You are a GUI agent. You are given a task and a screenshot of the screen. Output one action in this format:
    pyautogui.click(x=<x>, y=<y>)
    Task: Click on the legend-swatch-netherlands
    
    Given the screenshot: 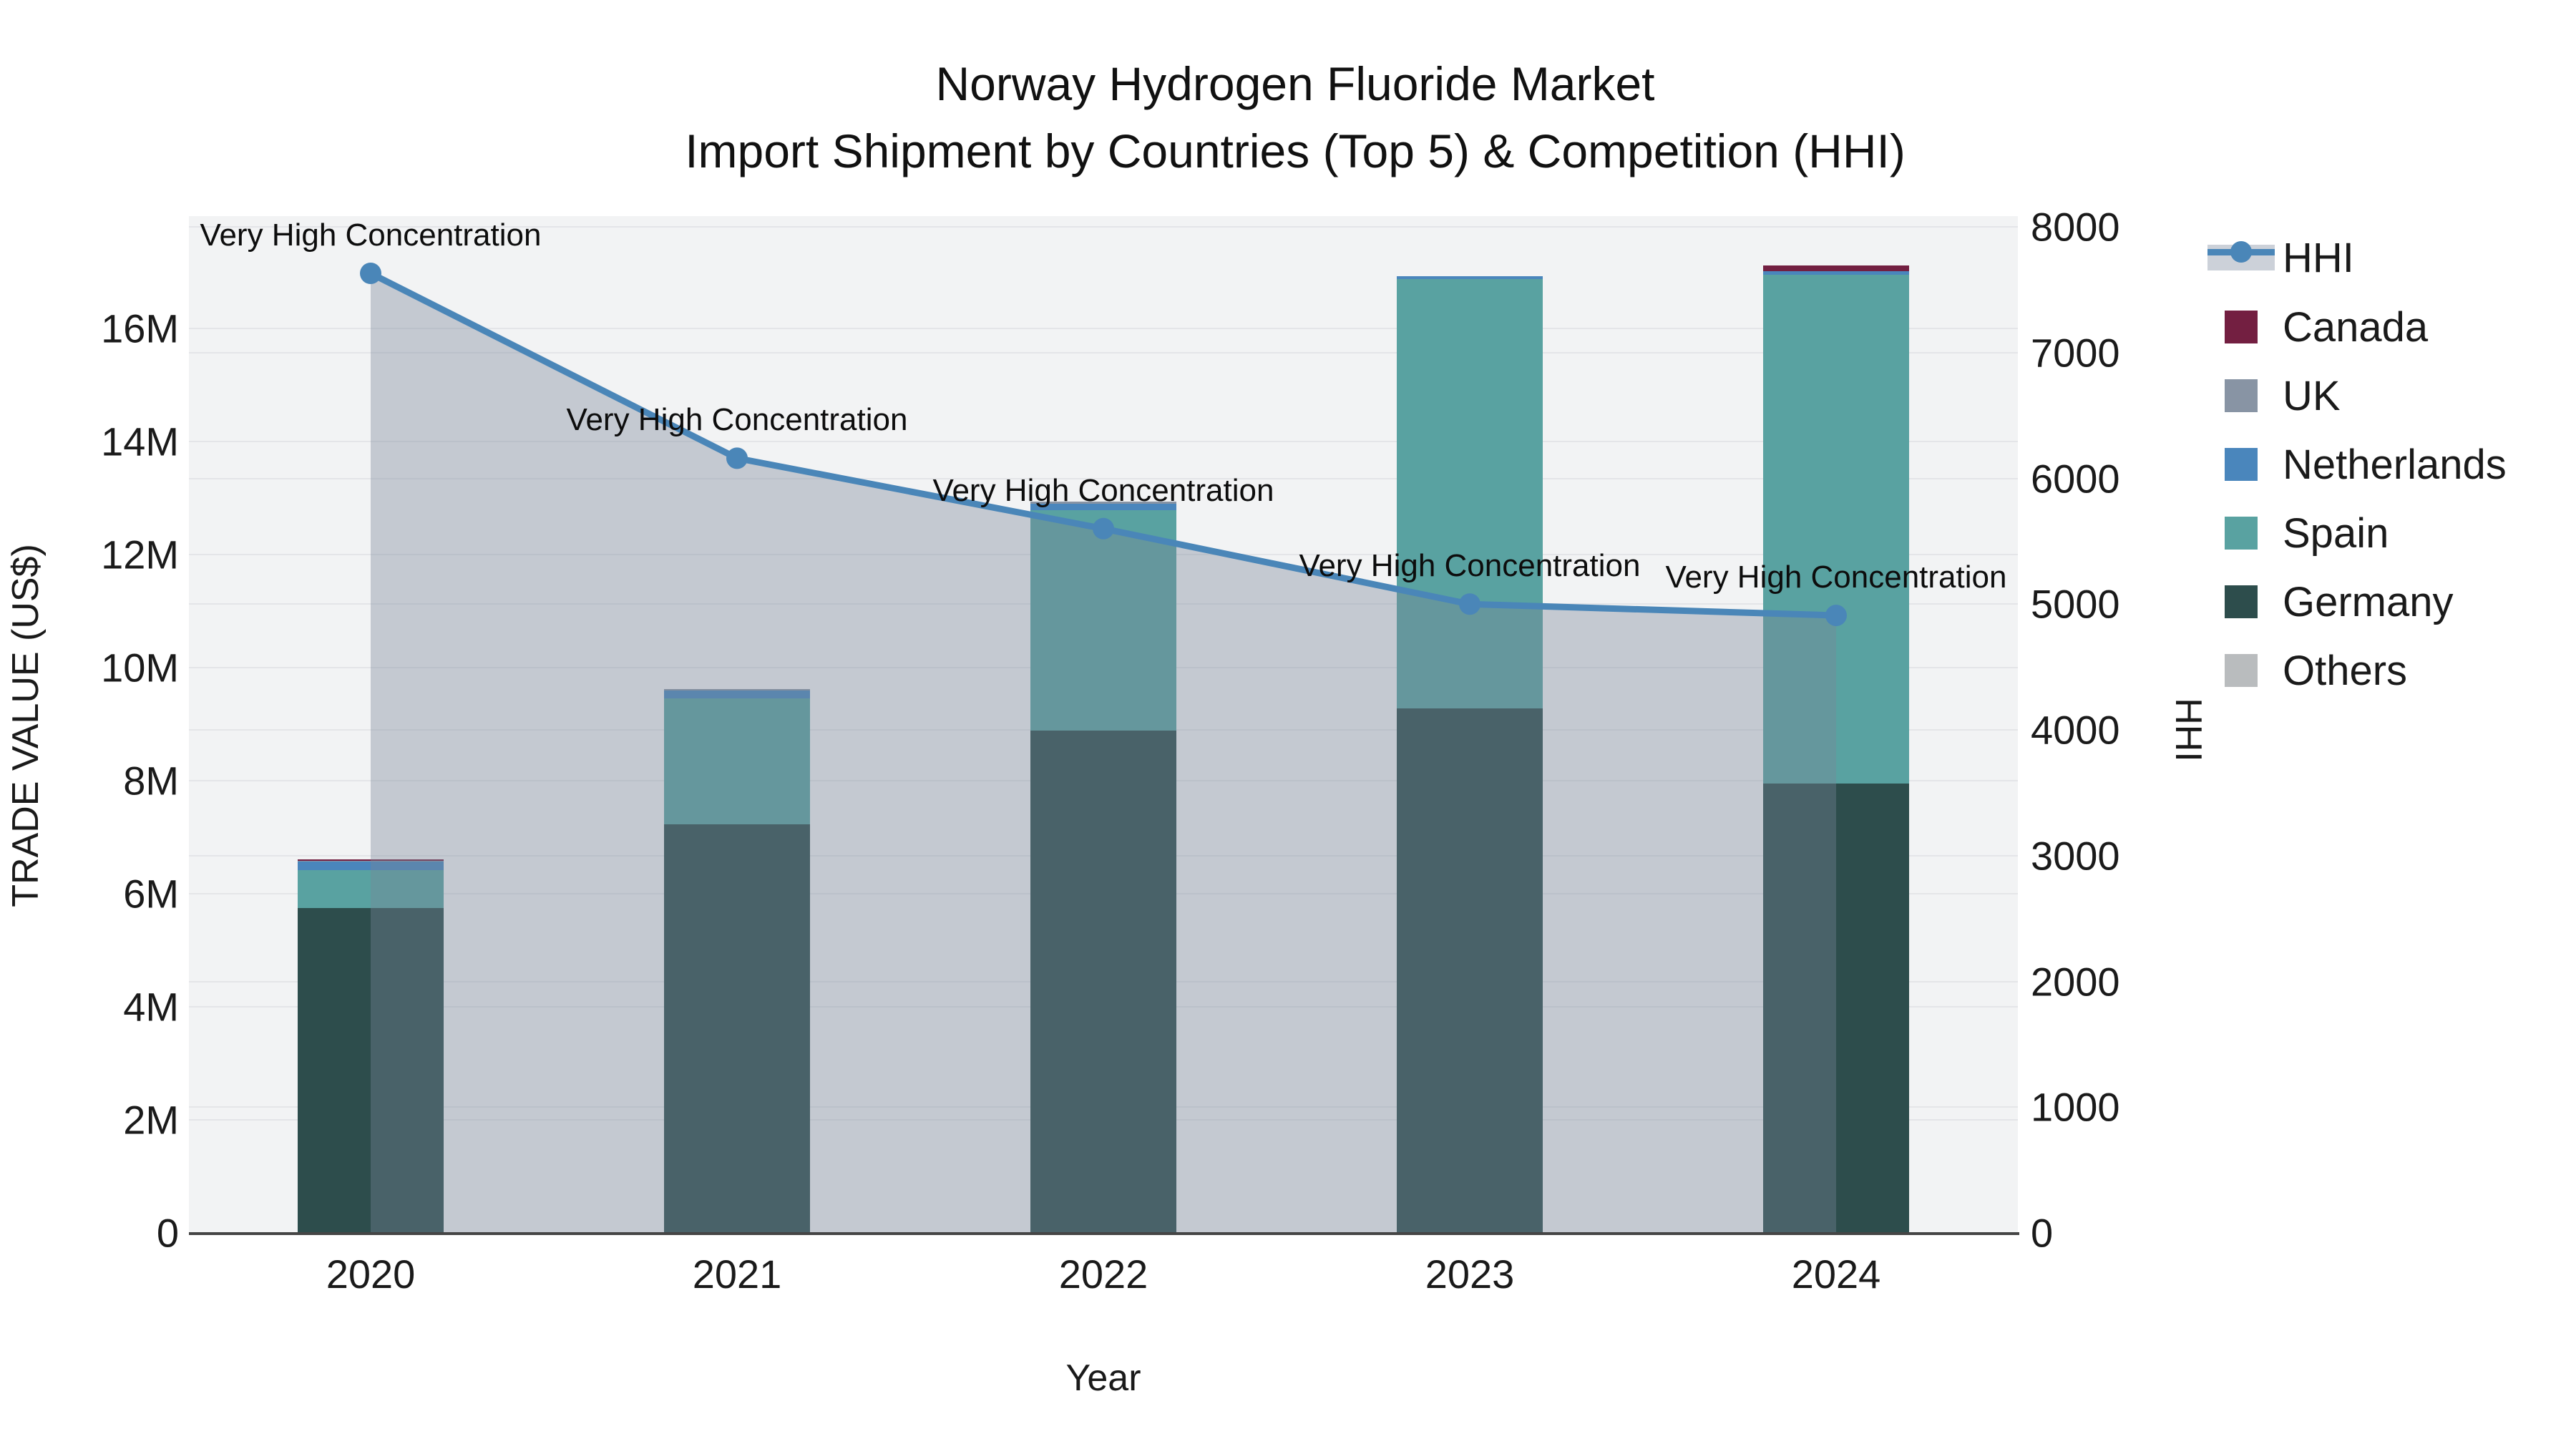 What is the action you would take?
    pyautogui.click(x=2241, y=464)
    